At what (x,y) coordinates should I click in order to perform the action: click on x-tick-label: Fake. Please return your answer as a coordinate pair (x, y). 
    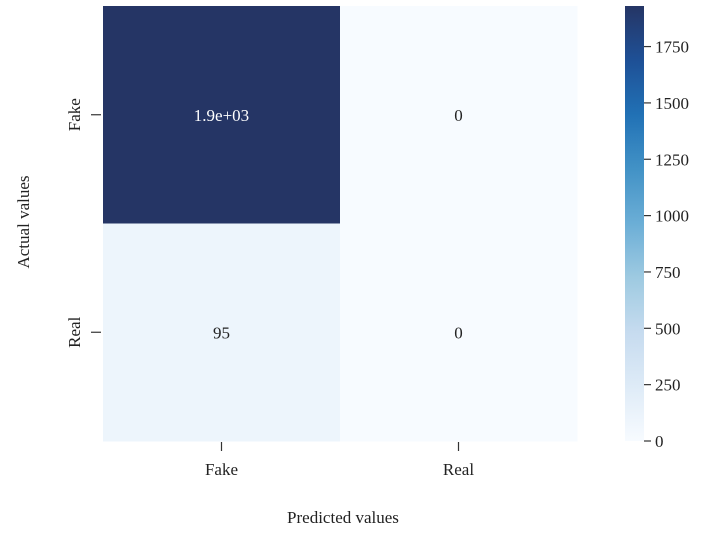
    Looking at the image, I should click on (221, 469).